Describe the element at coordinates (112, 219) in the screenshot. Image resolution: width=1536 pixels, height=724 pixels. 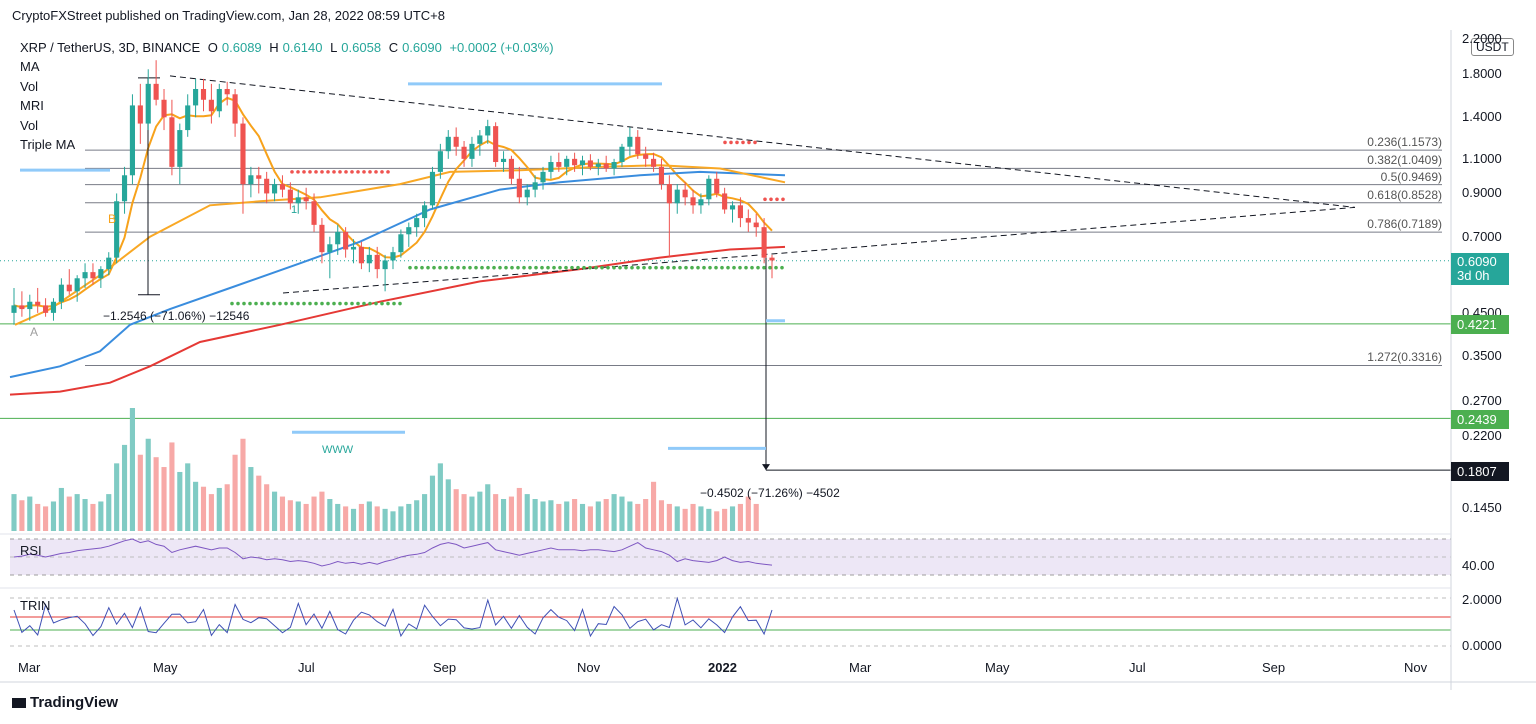
I see `wave-label-b: B` at that location.